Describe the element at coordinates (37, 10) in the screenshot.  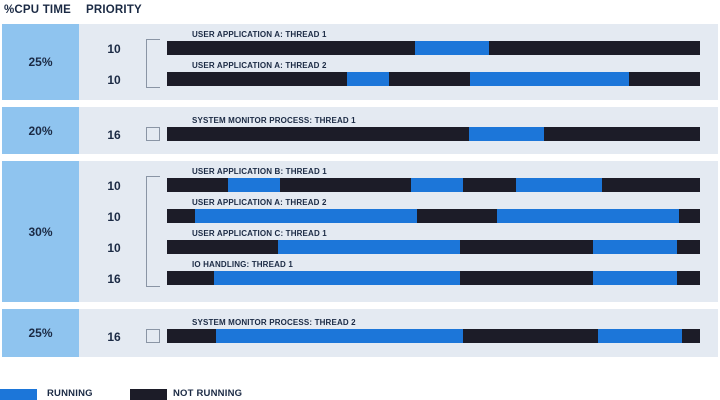
I see `cpu-time-header: %CPU TIME` at that location.